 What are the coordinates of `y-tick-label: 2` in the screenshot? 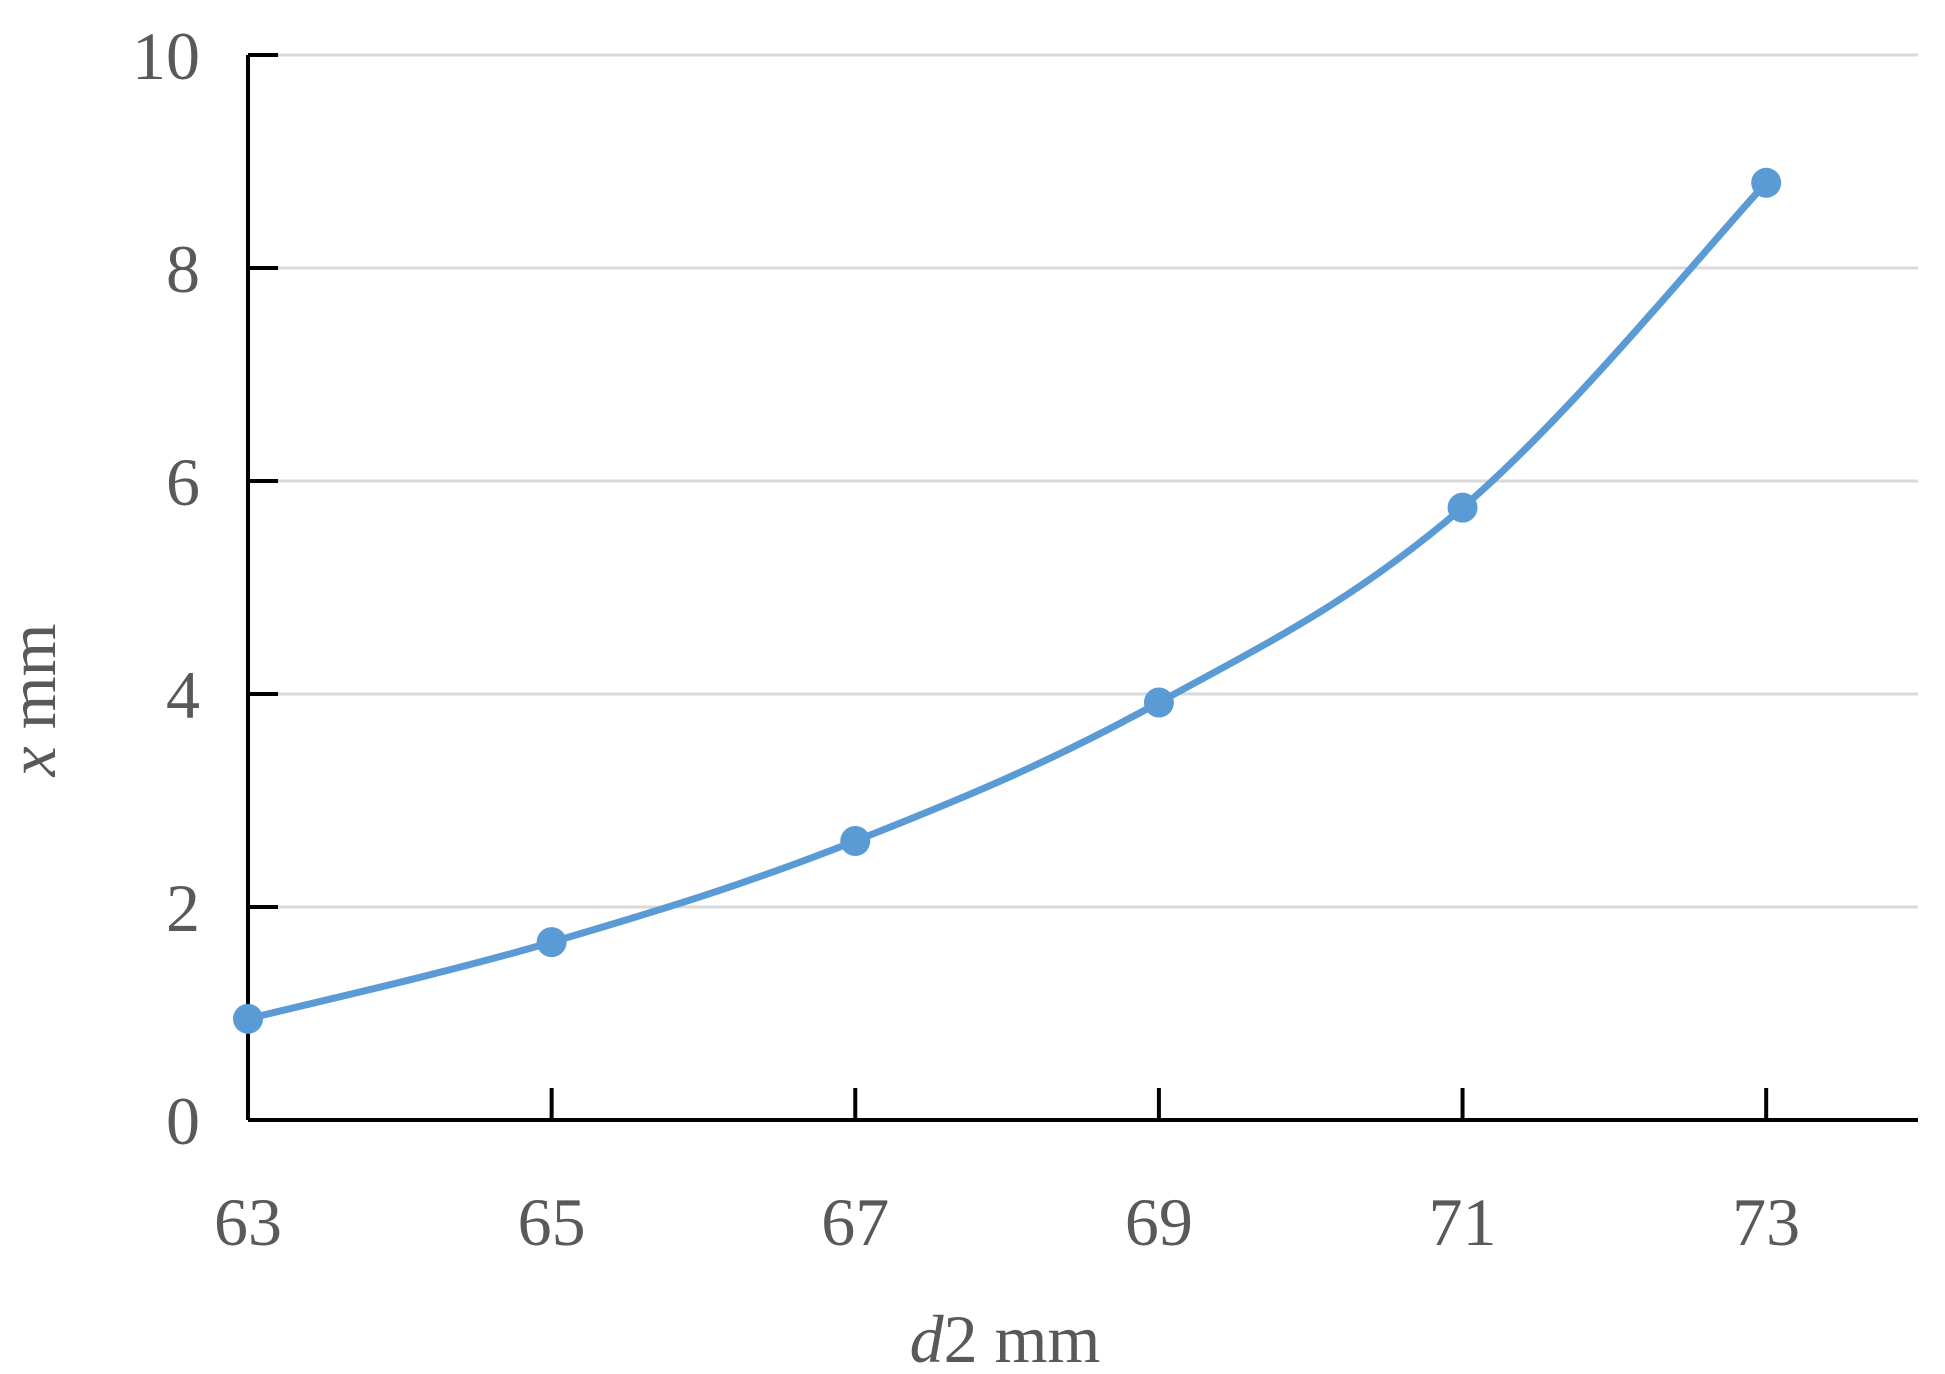 It's located at (183, 908).